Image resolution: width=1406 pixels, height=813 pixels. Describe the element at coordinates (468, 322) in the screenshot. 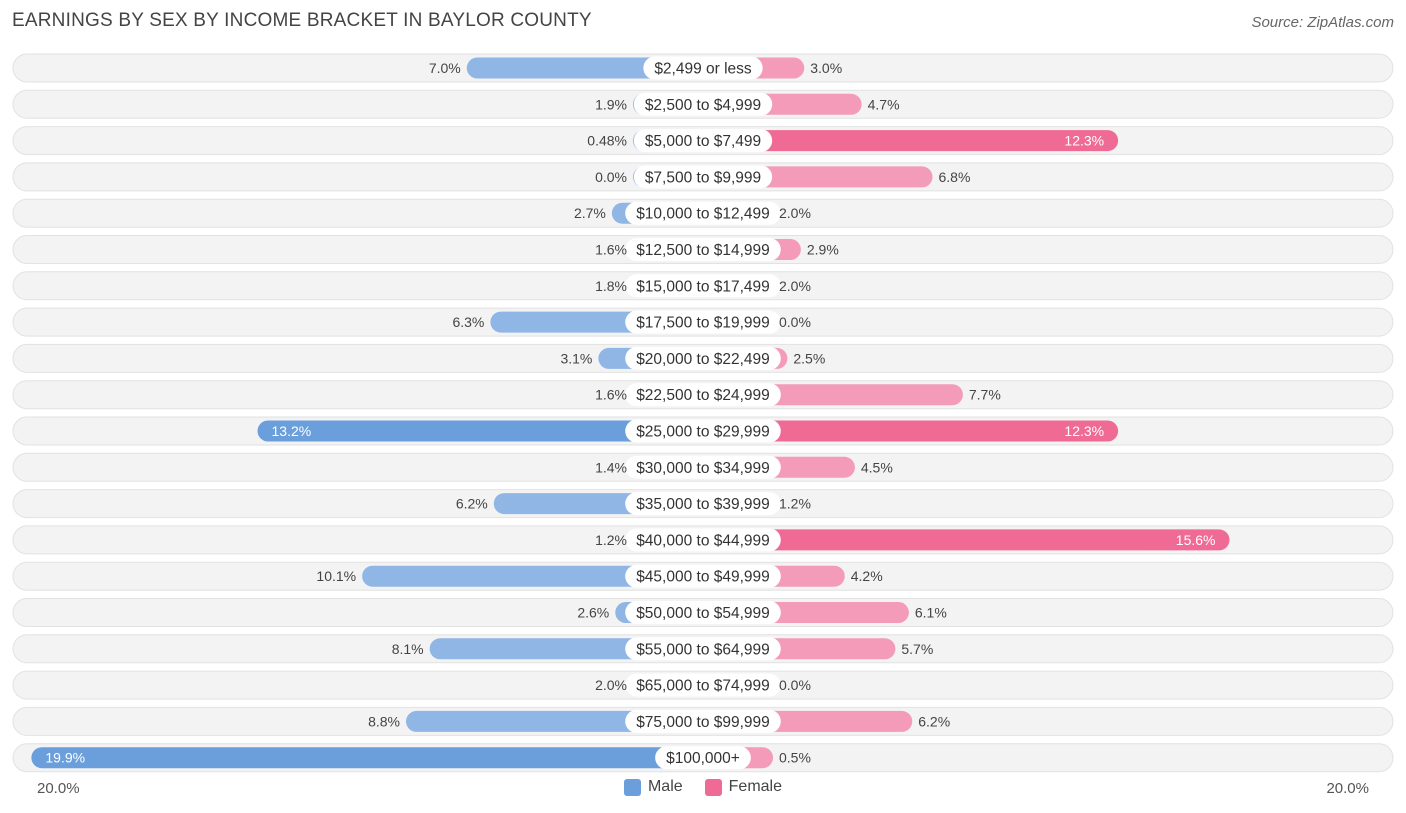

I see `value-label-male: 6.3%` at that location.